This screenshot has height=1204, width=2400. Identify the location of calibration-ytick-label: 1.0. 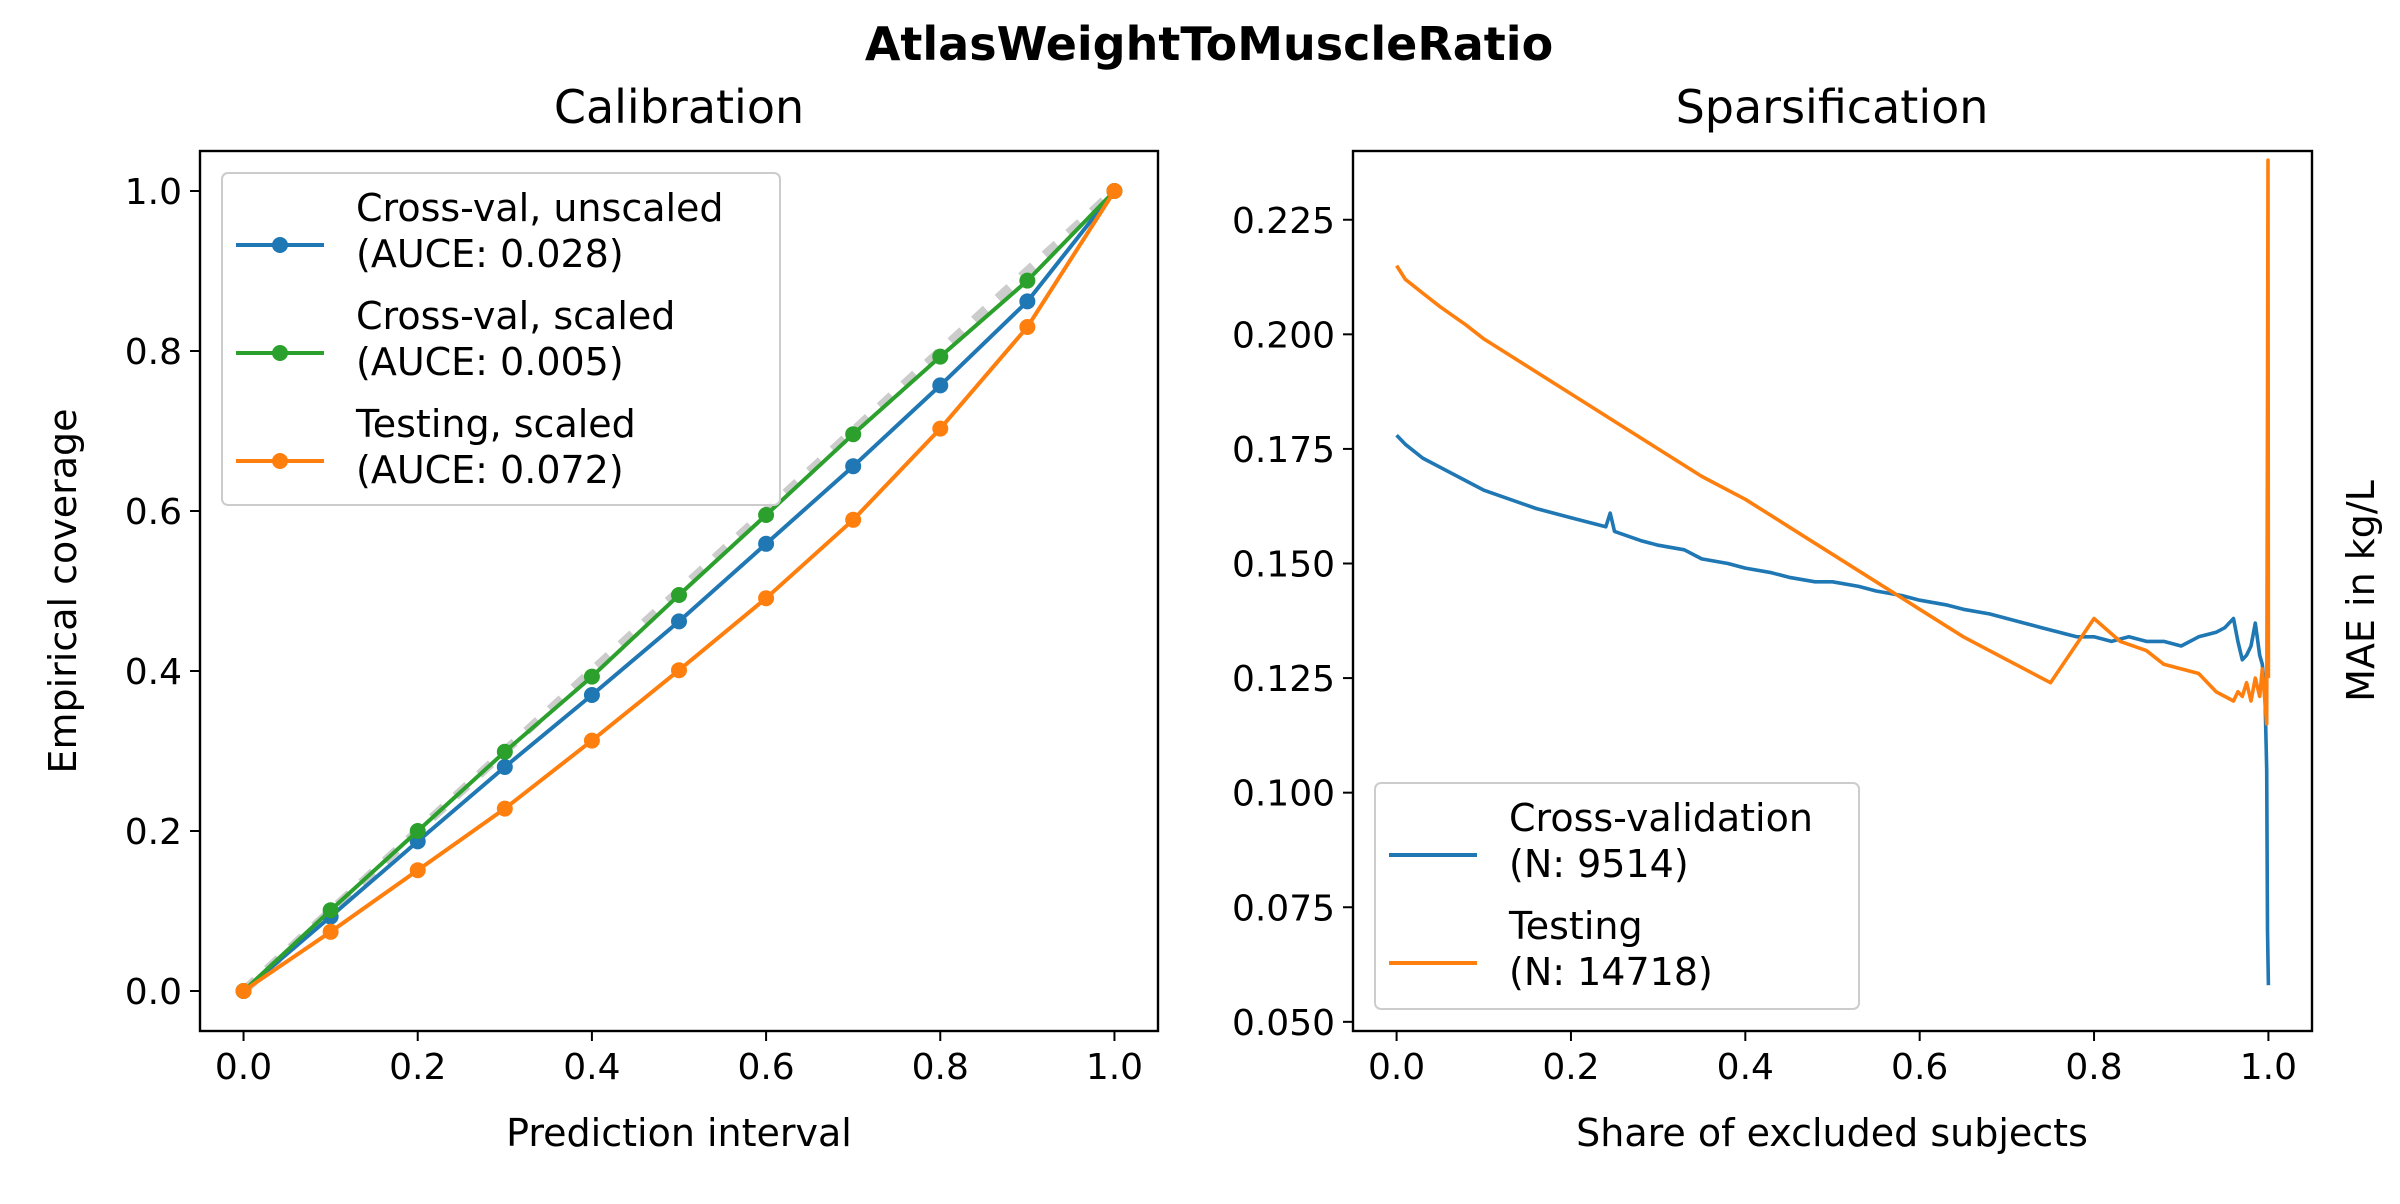
(153, 192).